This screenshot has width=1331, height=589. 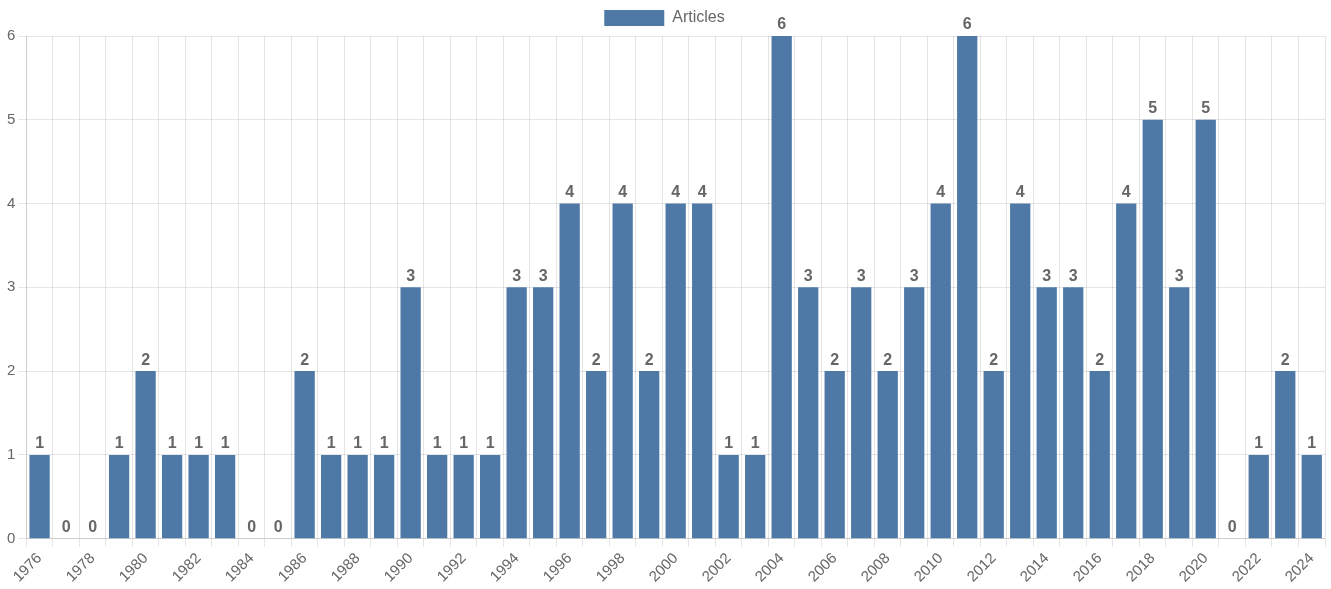 What do you see at coordinates (11, 35) in the screenshot?
I see `y-tick-label: 6` at bounding box center [11, 35].